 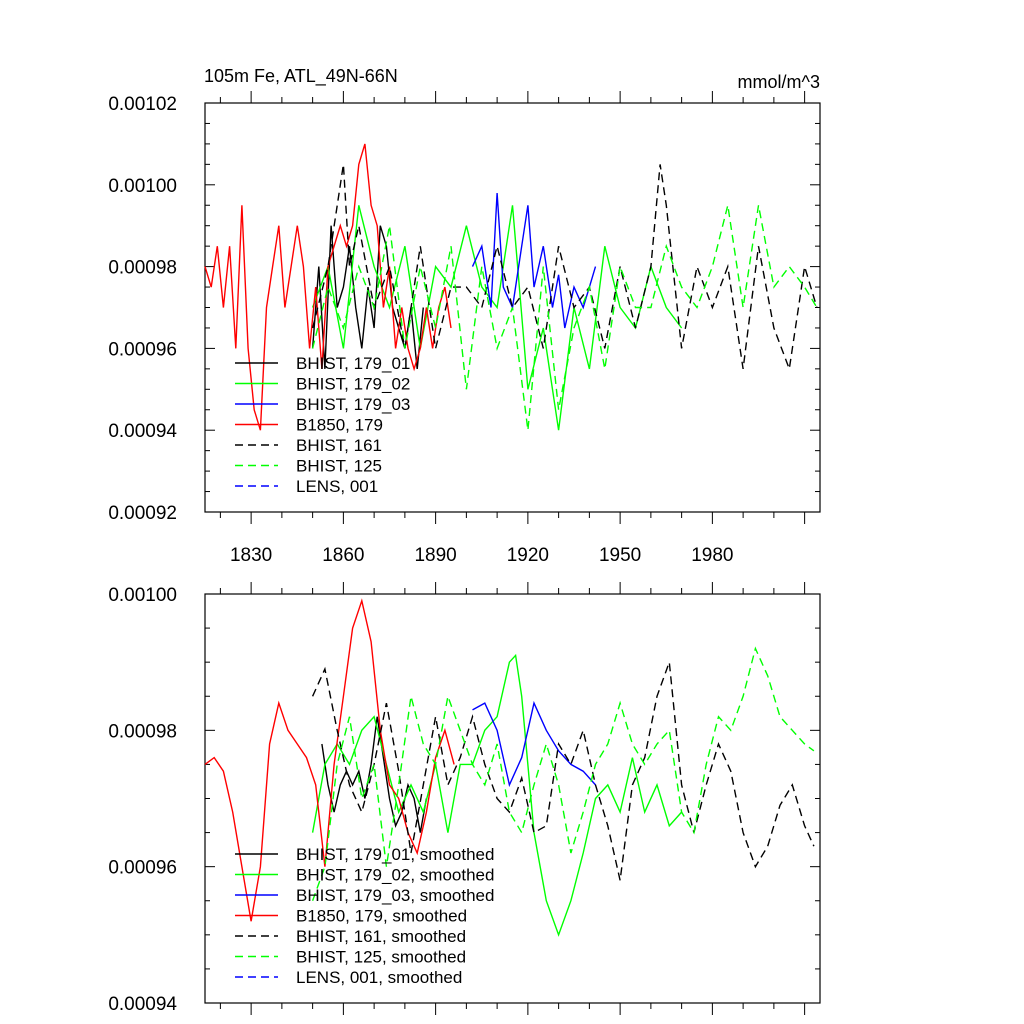 What do you see at coordinates (142, 431) in the screenshot?
I see `top-ytick-label: 0.00094` at bounding box center [142, 431].